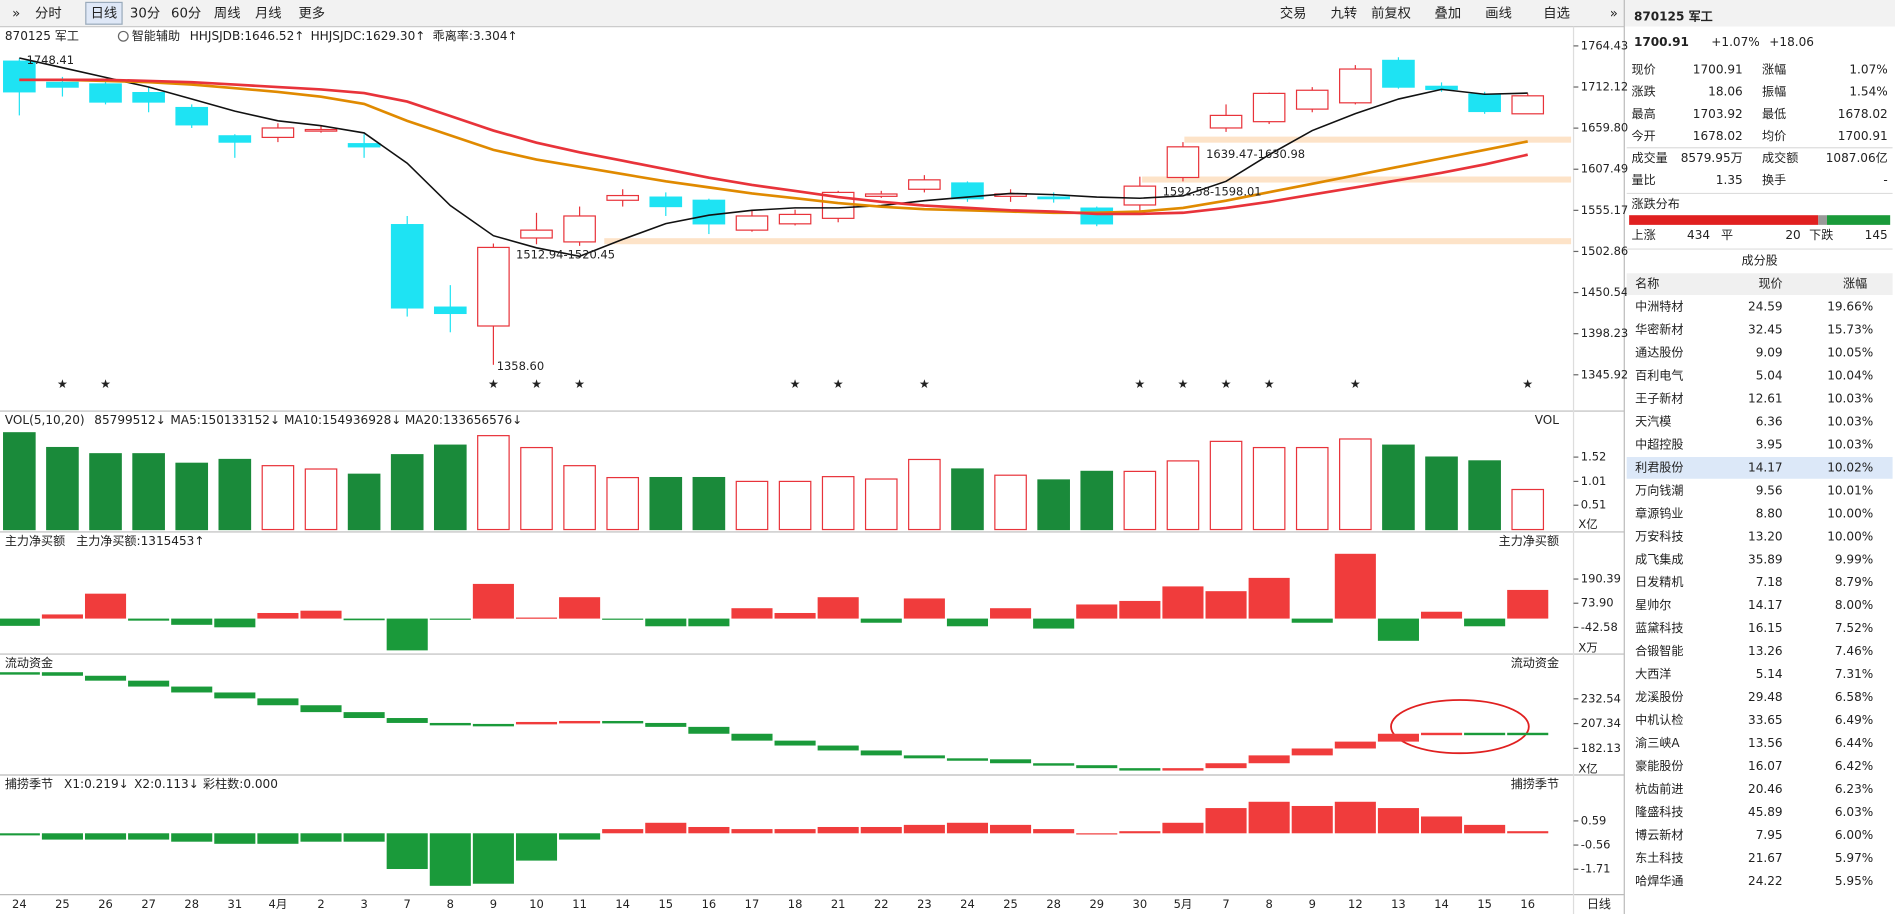  What do you see at coordinates (104, 13) in the screenshot?
I see `toolbar-tab: 日线` at bounding box center [104, 13].